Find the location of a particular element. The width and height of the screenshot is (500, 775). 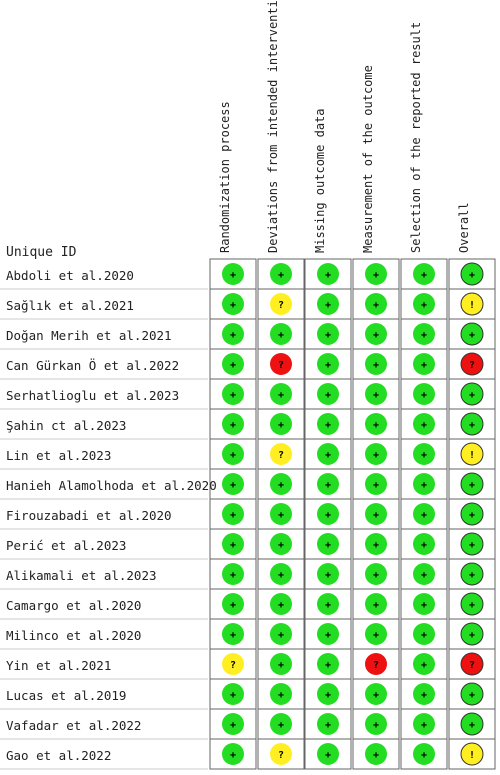

study-label: Vafadar et al.2022 is located at coordinates (73, 725).